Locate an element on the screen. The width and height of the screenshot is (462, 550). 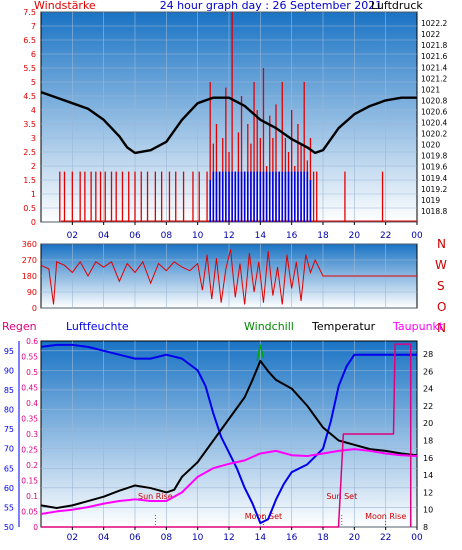
wind-speed-tick-label: 3 is located at coordinates (33, 138).